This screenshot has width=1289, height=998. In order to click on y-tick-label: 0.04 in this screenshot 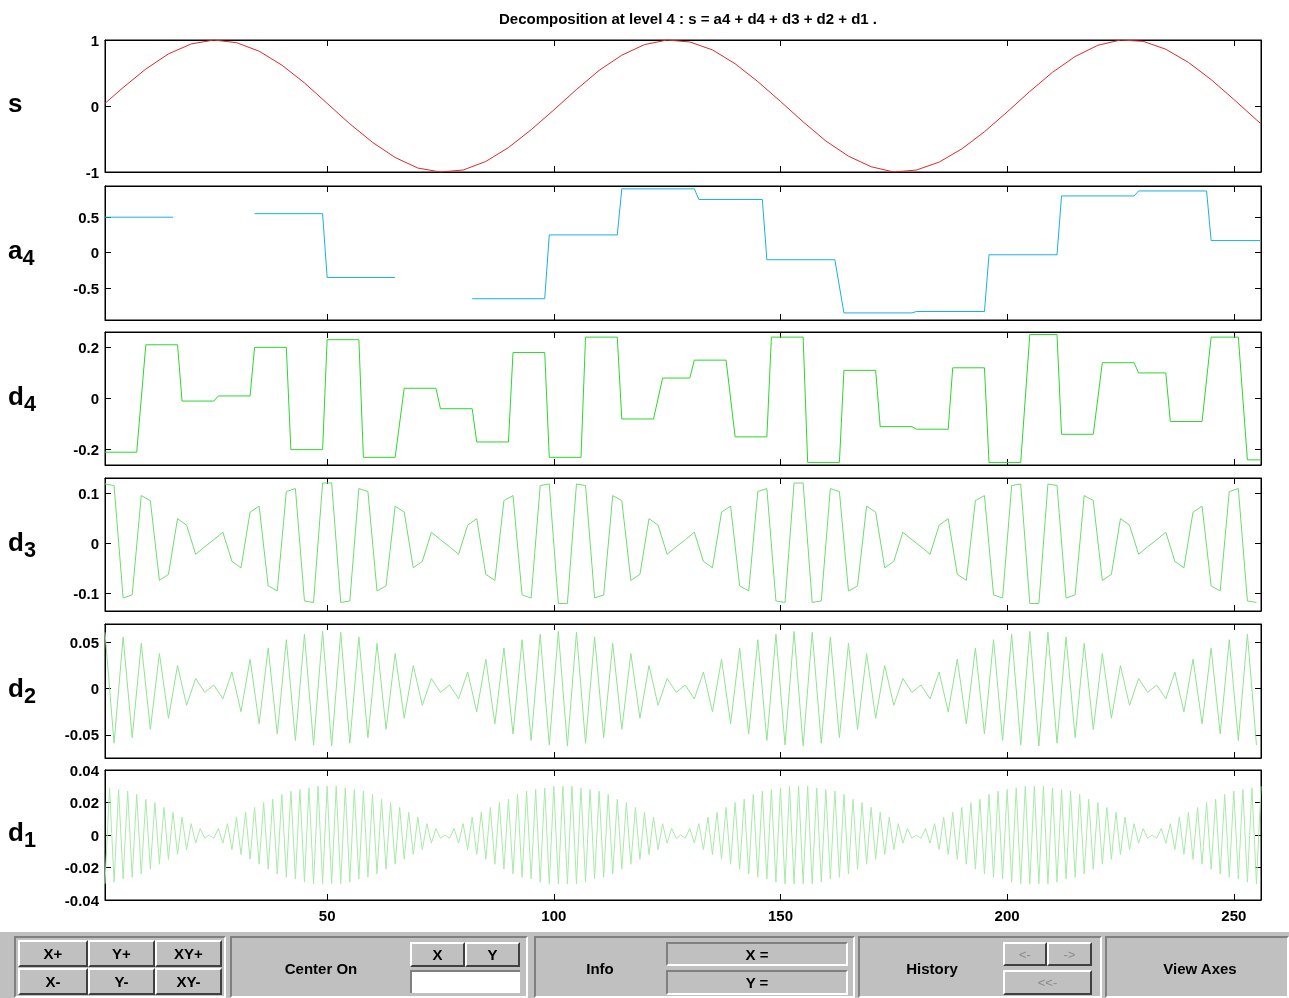, I will do `click(84, 770)`.